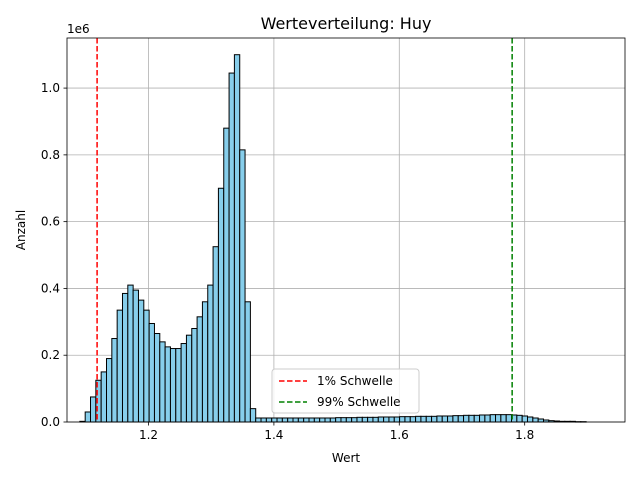 The width and height of the screenshot is (640, 480). Describe the element at coordinates (346, 23) in the screenshot. I see `chart-title: Werteverteilung: Huy` at that location.